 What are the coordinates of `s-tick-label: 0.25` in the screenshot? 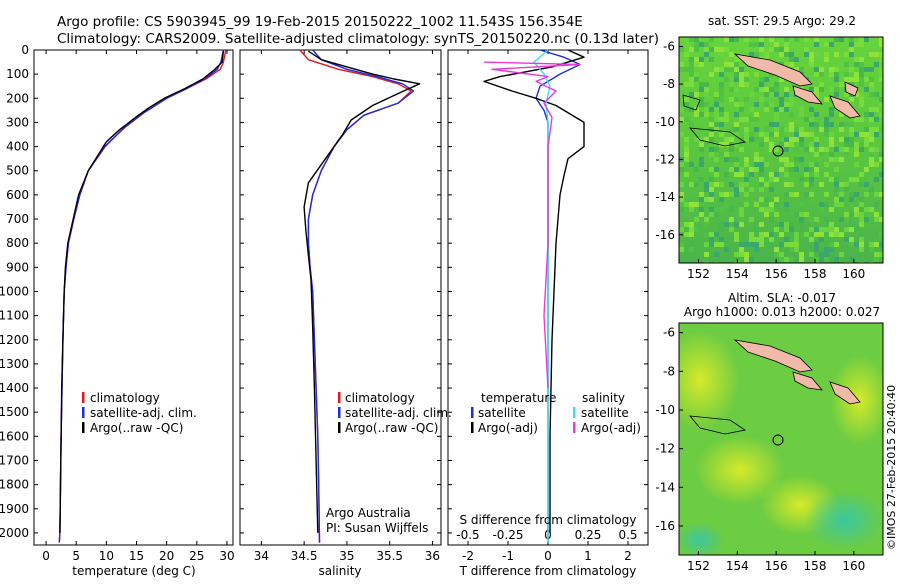 It's located at (588, 535).